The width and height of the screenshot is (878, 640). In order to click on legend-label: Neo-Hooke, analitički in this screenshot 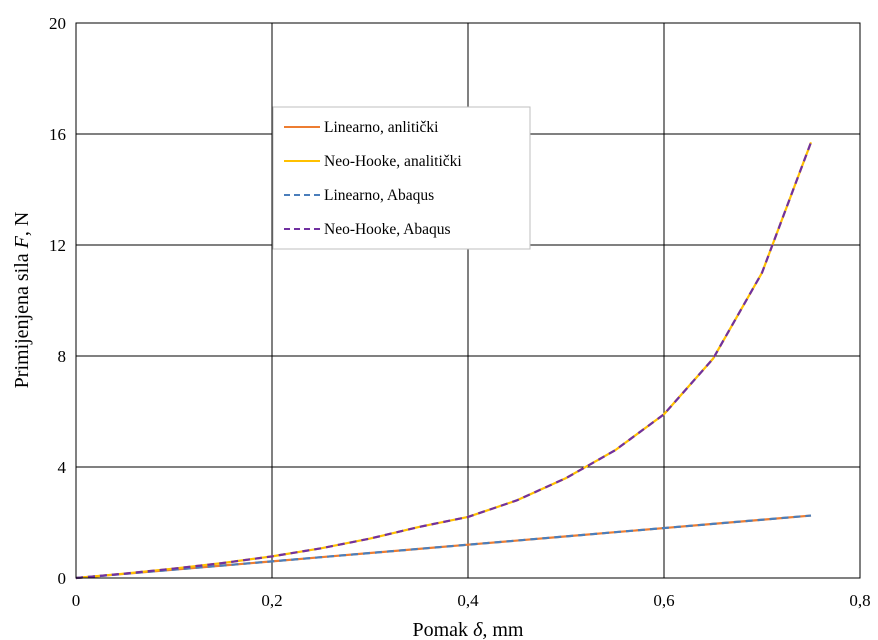, I will do `click(393, 161)`.